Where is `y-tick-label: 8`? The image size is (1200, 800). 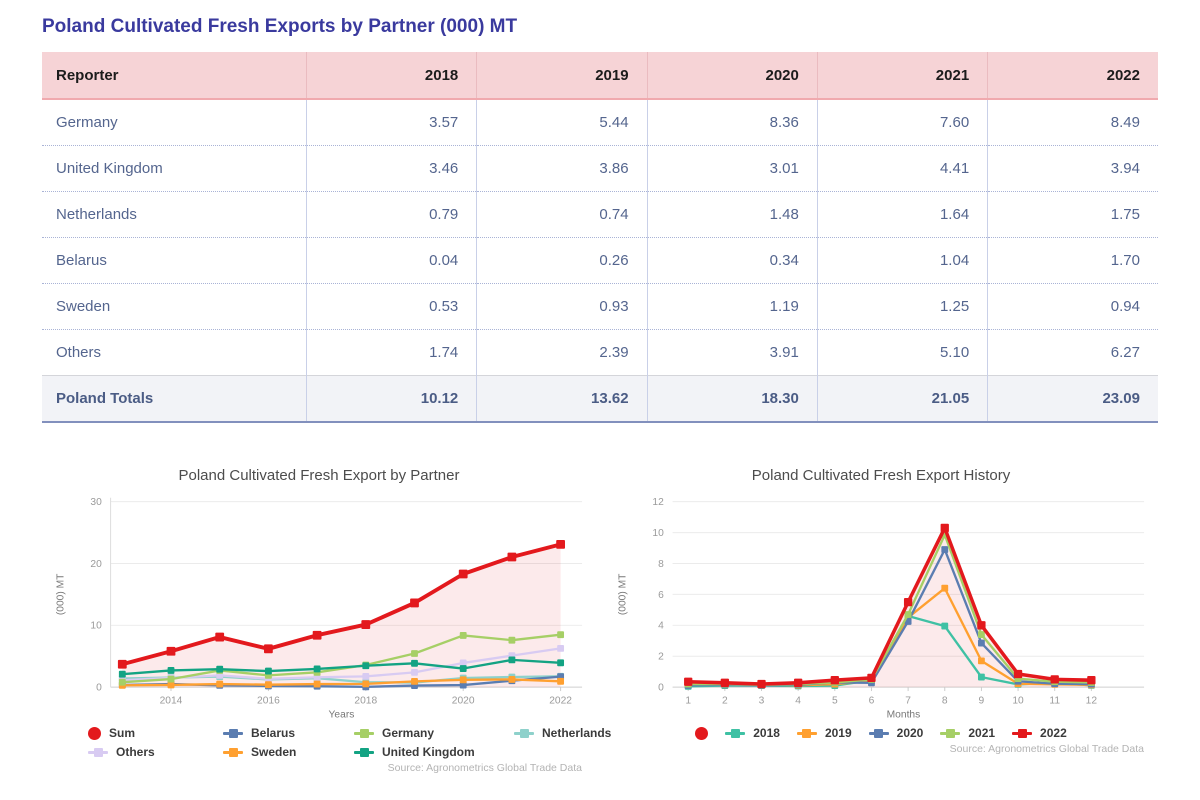
y-tick-label: 8 is located at coordinates (661, 564).